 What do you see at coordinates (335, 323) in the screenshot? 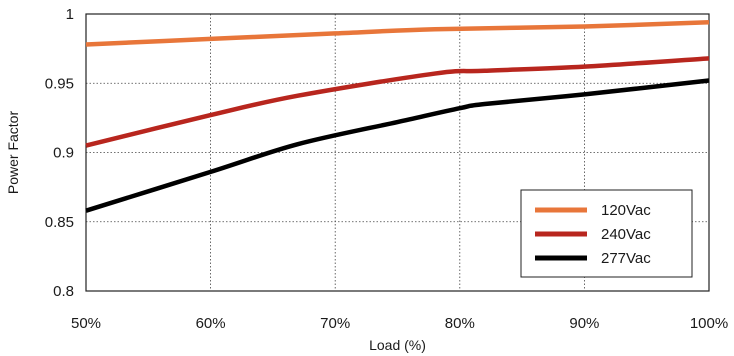
I see `x-tick-label: 70%` at bounding box center [335, 323].